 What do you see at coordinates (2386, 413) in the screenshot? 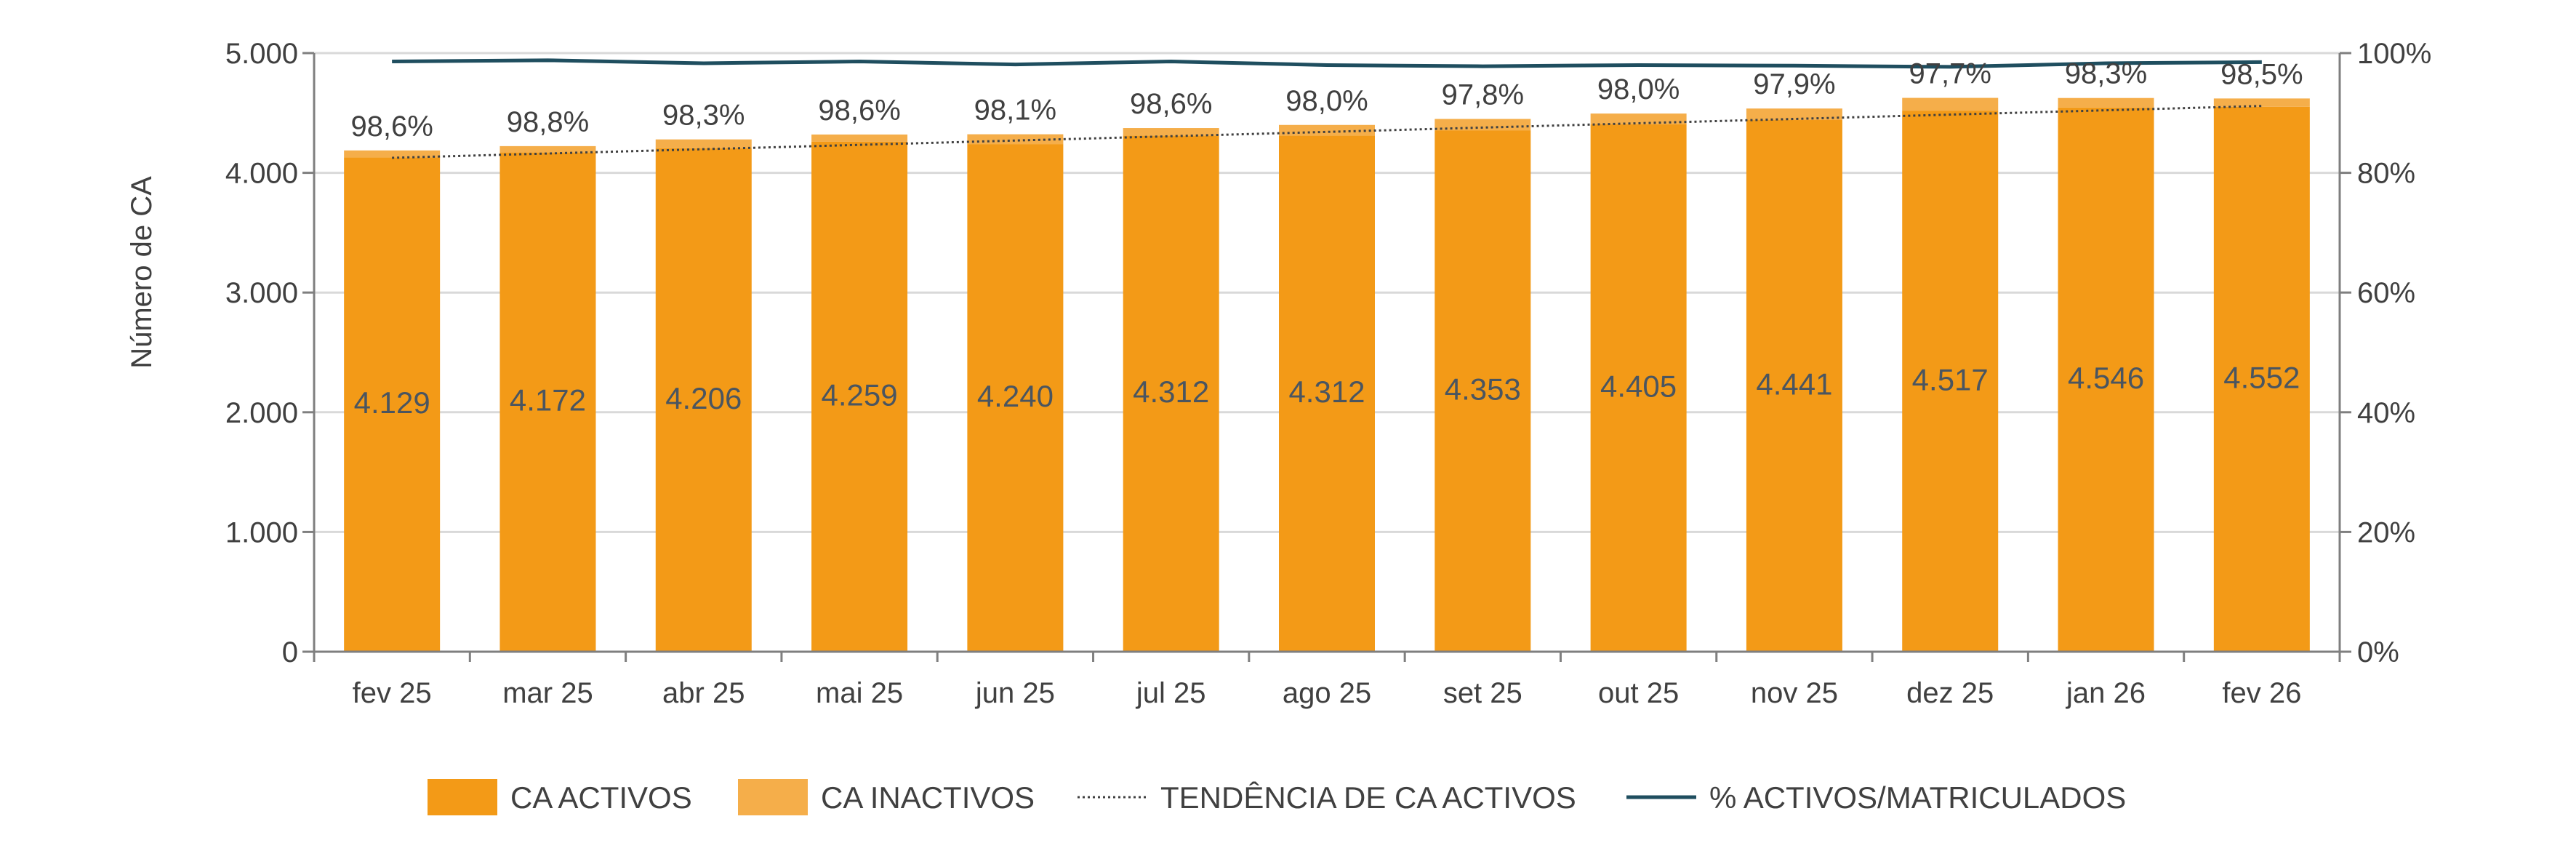
I see `y2-tick-label: 40%` at bounding box center [2386, 413].